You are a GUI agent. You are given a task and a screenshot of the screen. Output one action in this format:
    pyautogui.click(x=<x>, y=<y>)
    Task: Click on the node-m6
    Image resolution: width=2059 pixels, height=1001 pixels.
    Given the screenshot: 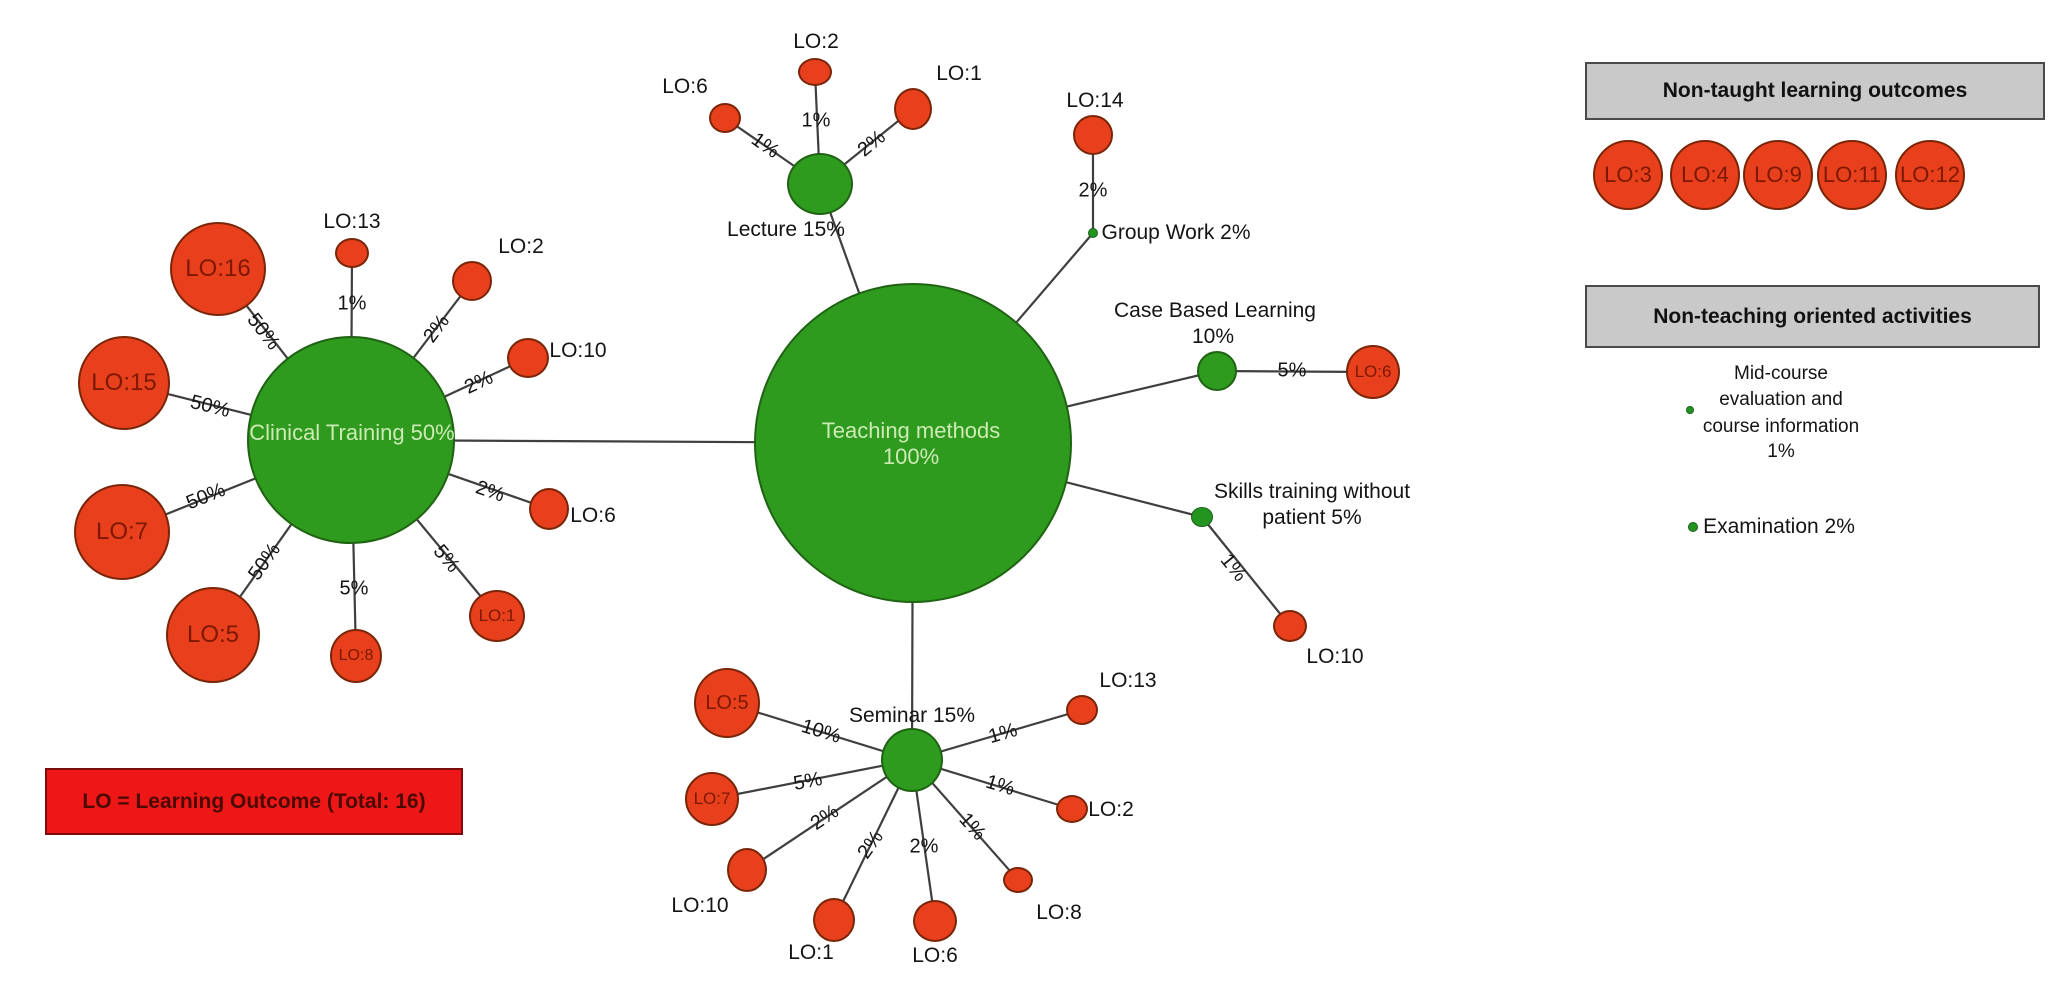 What is the action you would take?
    pyautogui.click(x=935, y=921)
    